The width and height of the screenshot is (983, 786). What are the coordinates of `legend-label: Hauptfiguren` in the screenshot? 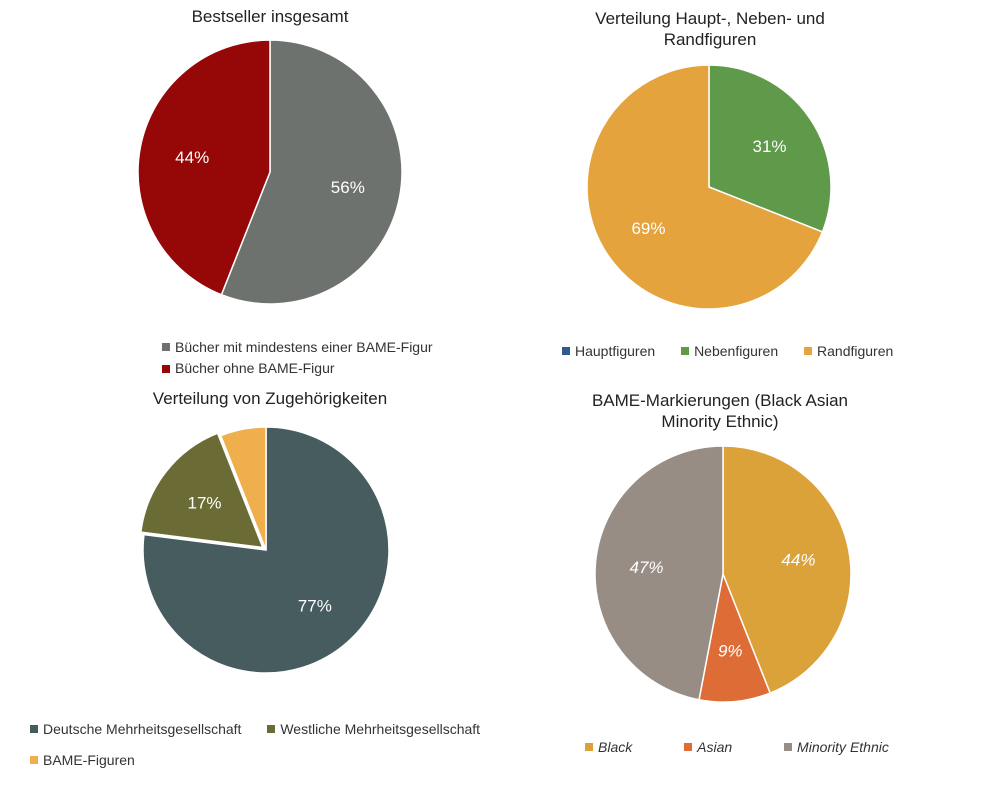 It's located at (615, 350).